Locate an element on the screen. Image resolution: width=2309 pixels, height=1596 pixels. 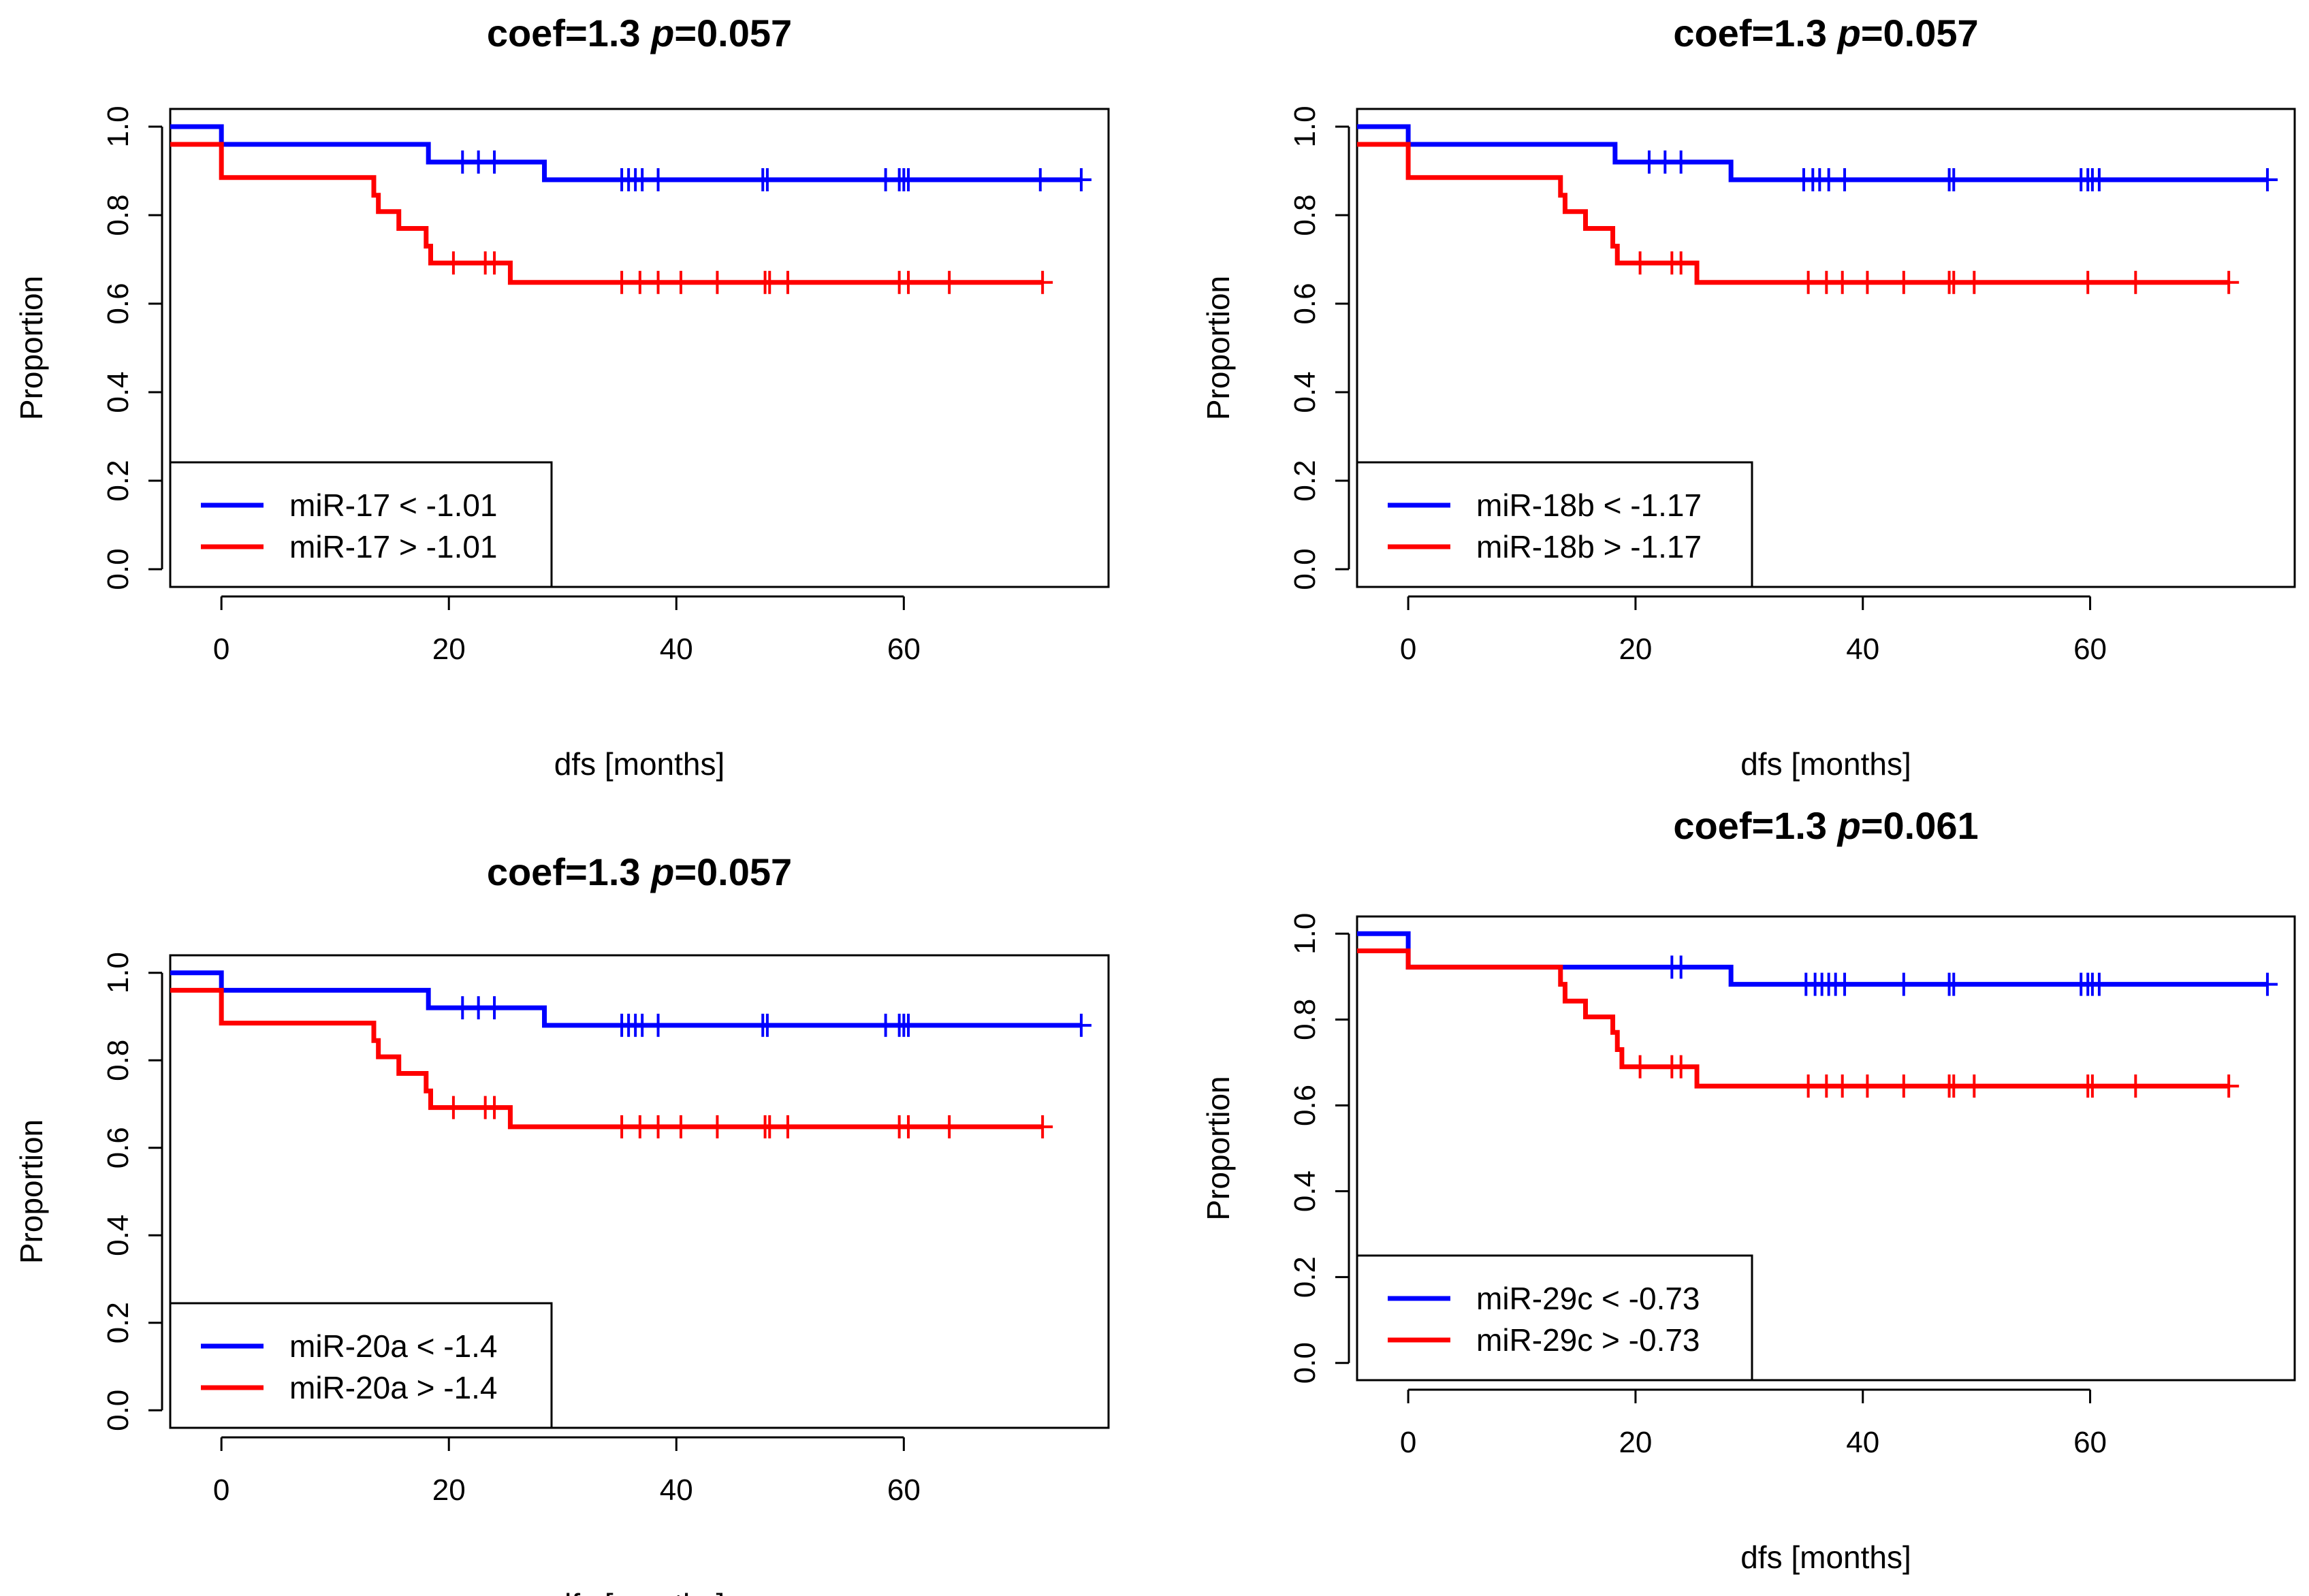
legend-label: miR-17 < -1.01 is located at coordinates (393, 505).